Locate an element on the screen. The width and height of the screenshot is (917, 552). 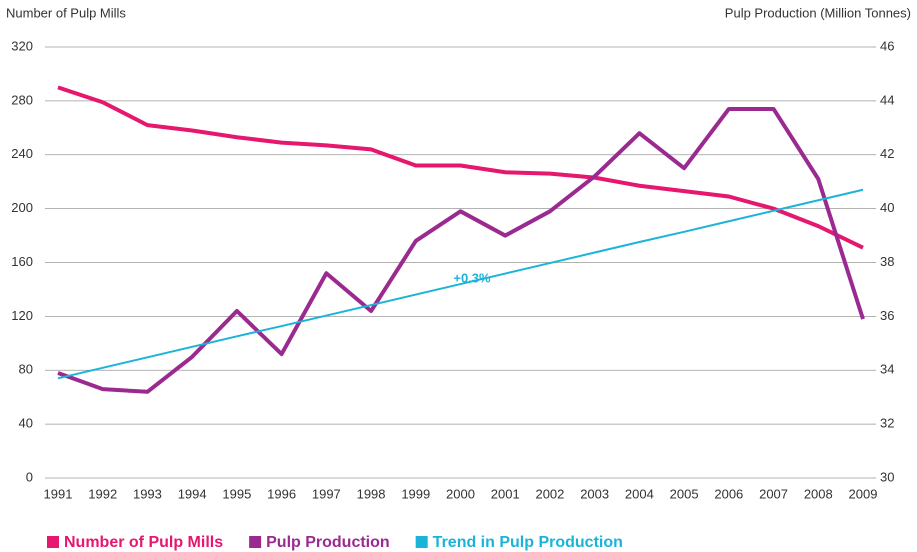
legend-label: Number of Pulp Mills is located at coordinates (143, 542).